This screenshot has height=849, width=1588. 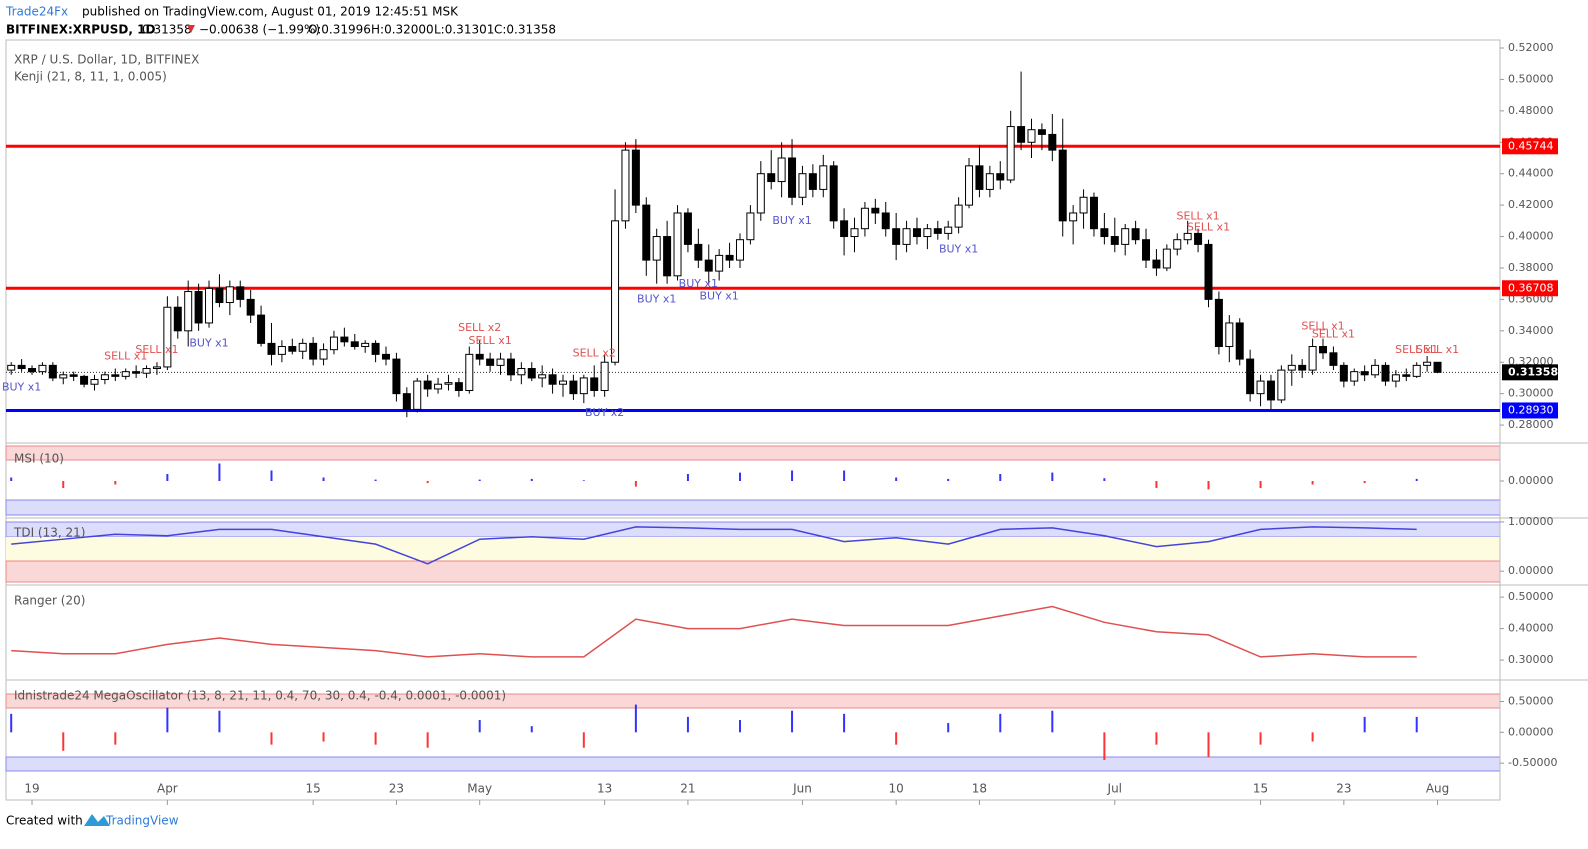 What do you see at coordinates (191, 29) in the screenshot?
I see `down-arrow` at bounding box center [191, 29].